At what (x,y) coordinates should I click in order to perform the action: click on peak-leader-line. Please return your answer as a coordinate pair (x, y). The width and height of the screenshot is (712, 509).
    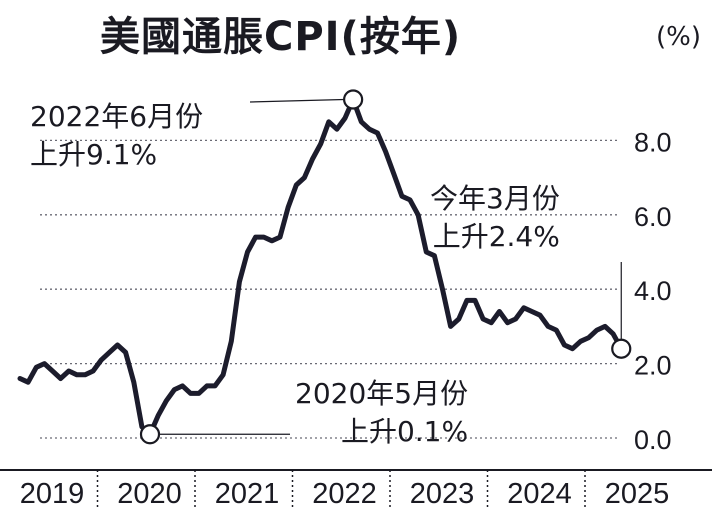
    Looking at the image, I should click on (297, 100).